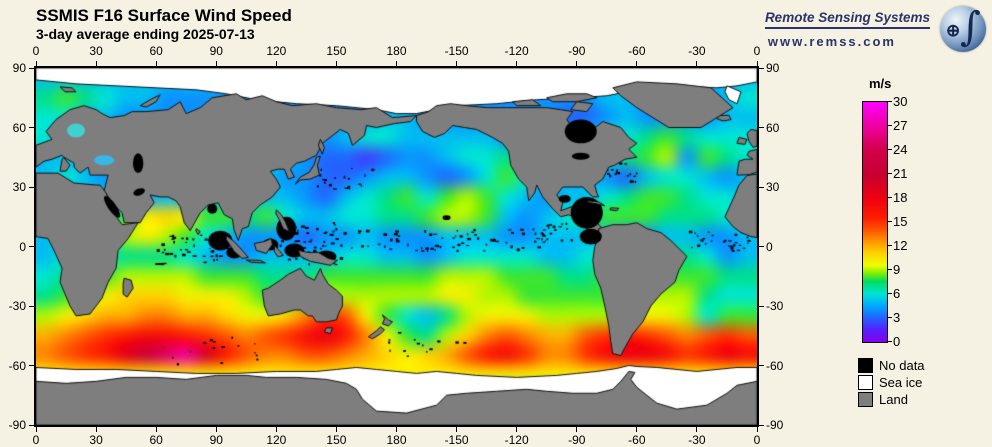 Image resolution: width=992 pixels, height=447 pixels. What do you see at coordinates (216, 51) in the screenshot?
I see `lon-tick-label-top: 90` at bounding box center [216, 51].